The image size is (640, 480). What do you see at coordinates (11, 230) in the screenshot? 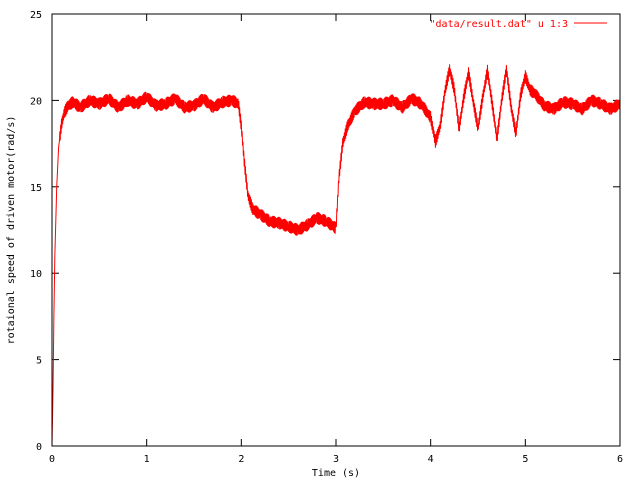
I see `y-axis-label: rotaional speed of driven motor(rad/s)` at bounding box center [11, 230].